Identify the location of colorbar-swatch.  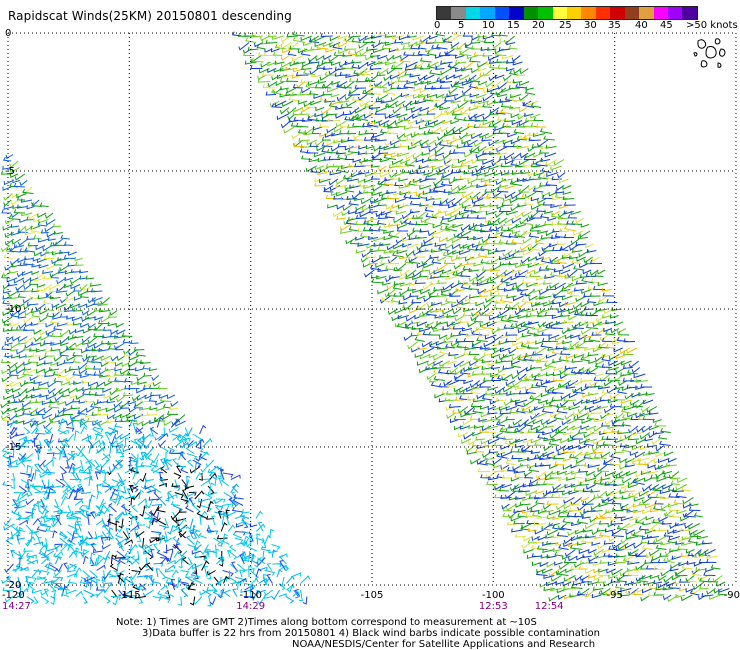
(632, 13).